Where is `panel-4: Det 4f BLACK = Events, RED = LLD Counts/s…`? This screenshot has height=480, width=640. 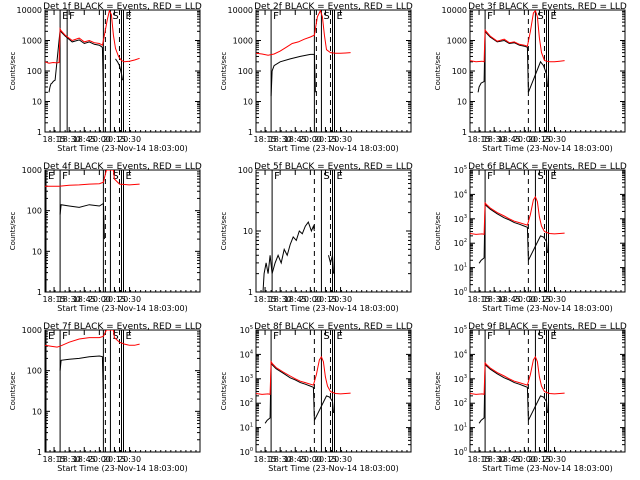 panel-4: Det 4f BLACK = Events, RED = LLD Counts/s… is located at coordinates (105, 237).